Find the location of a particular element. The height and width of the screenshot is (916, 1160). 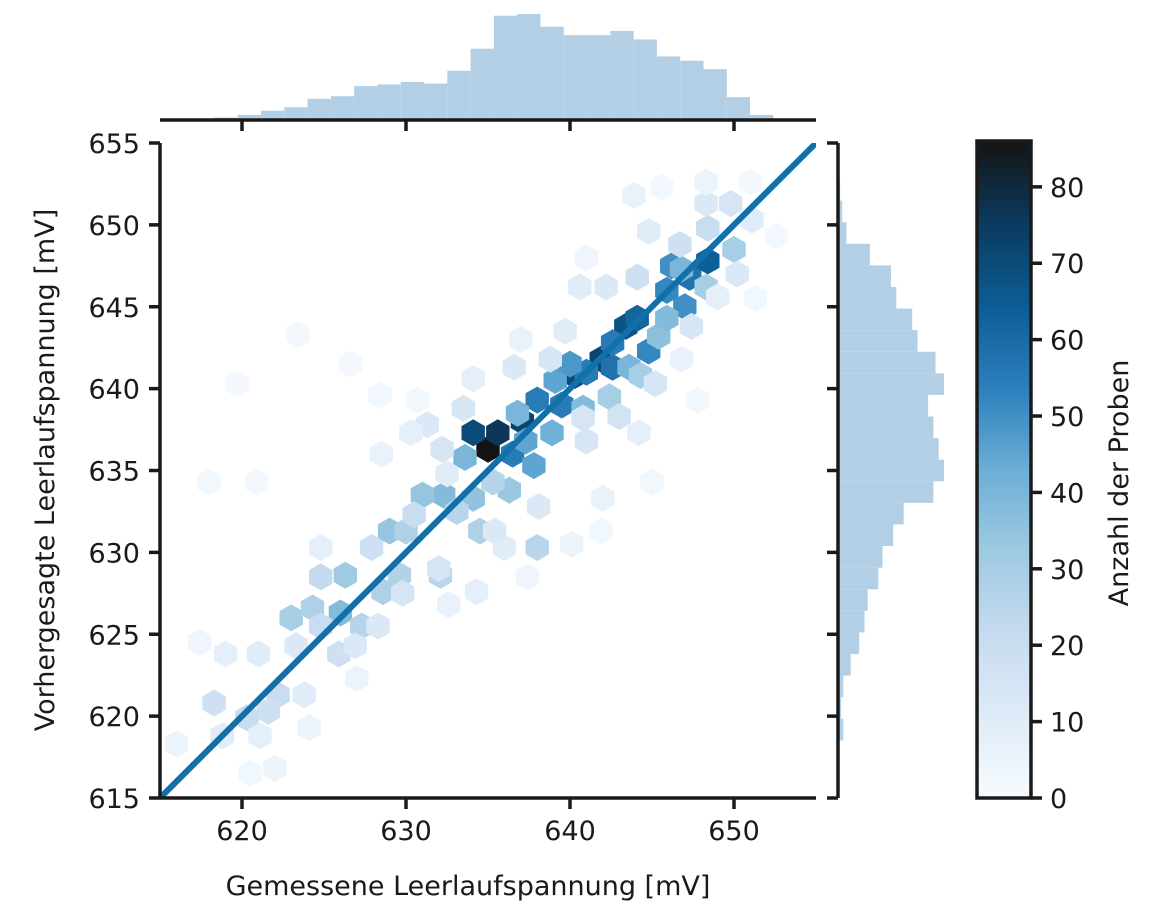

y-ticks: 615 620 625 630 635 640 645 650 655 is located at coordinates (124, 472).